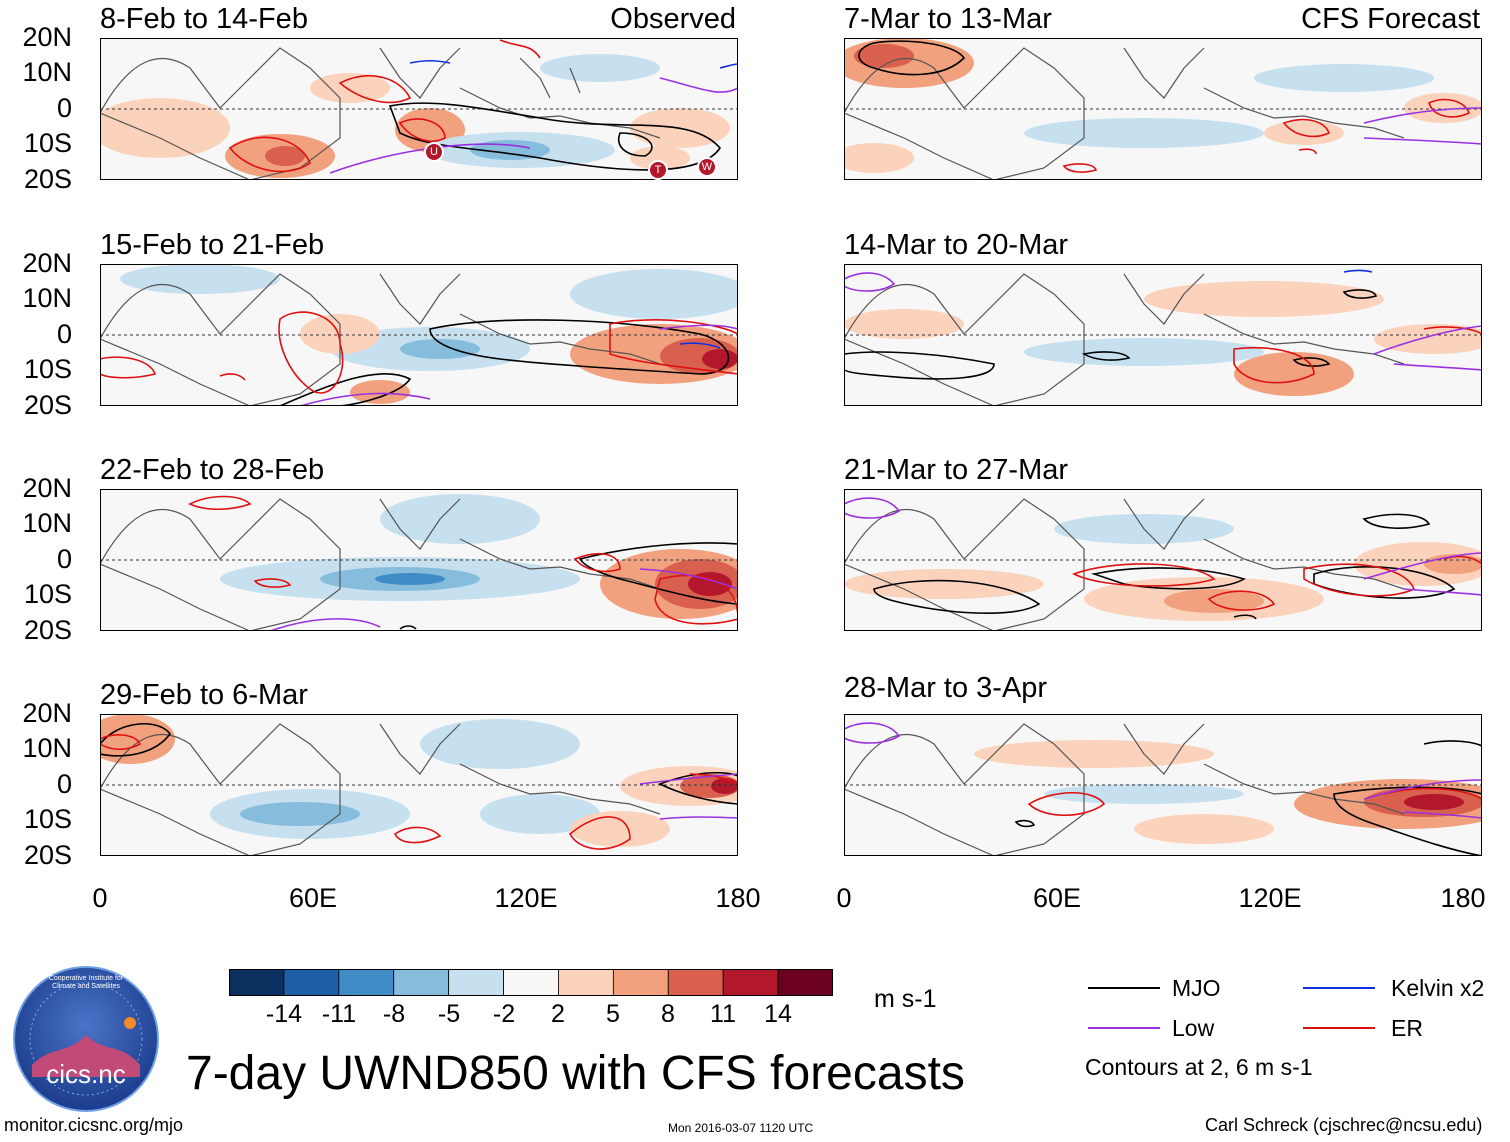 The image size is (1510, 1142). What do you see at coordinates (1407, 1028) in the screenshot?
I see `legend-label-er: ER` at bounding box center [1407, 1028].